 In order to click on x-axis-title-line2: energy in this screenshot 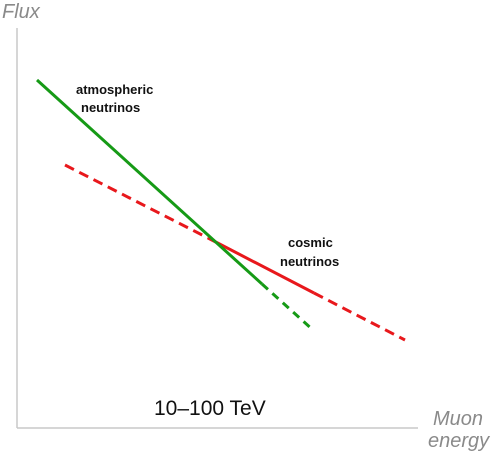, I will do `click(459, 441)`.